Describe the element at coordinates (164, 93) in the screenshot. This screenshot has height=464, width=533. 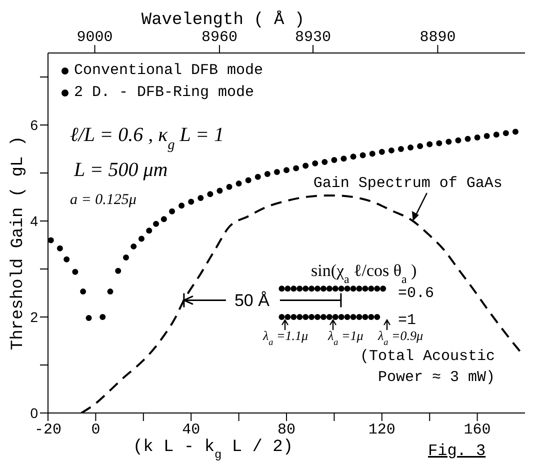
I see `legend-label: 2 D. - DFB-Ring mode` at that location.